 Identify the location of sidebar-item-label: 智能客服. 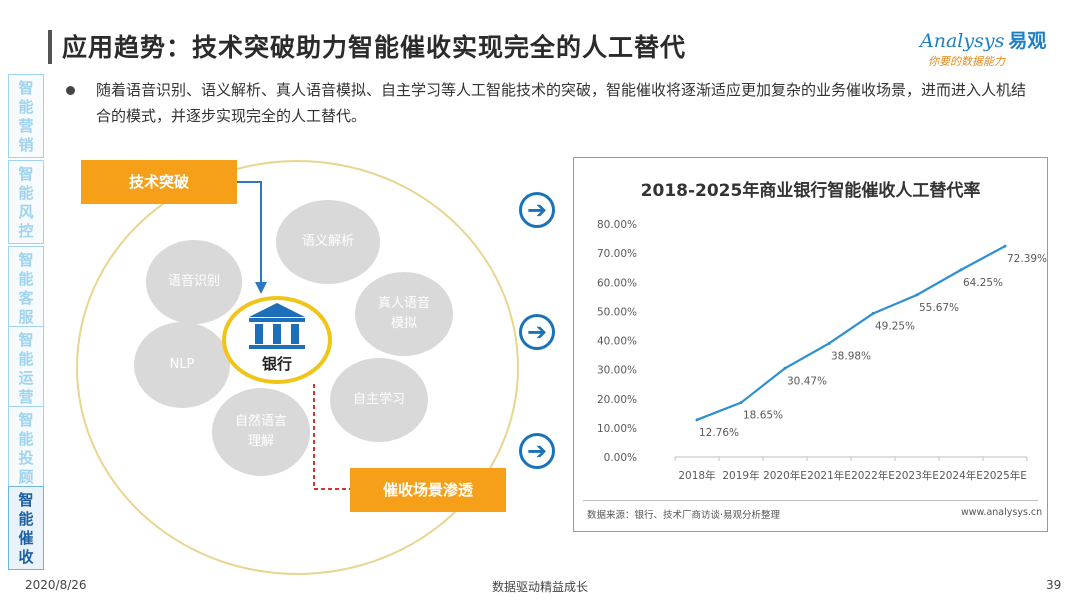
(26, 288).